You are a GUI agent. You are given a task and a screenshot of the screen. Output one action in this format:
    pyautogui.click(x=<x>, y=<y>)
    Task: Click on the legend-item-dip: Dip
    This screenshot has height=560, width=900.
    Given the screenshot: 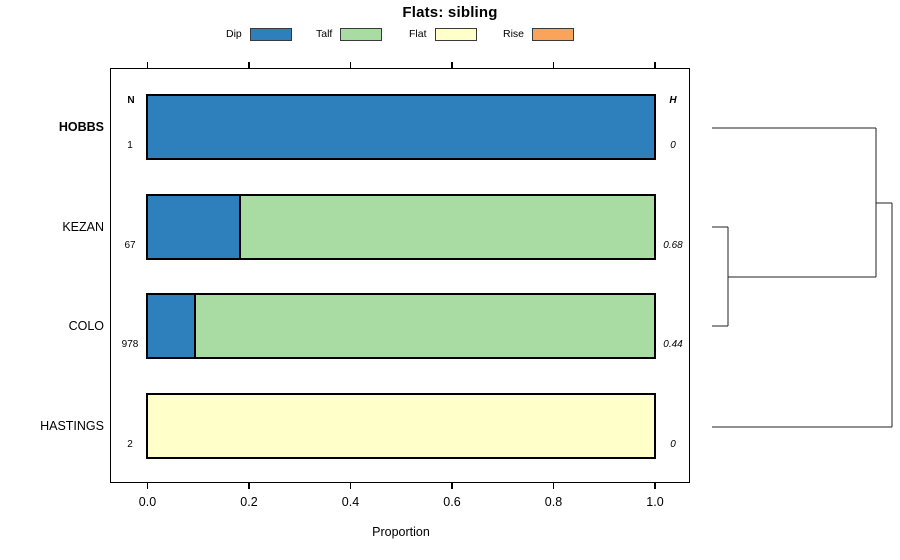 What is the action you would take?
    pyautogui.click(x=259, y=34)
    